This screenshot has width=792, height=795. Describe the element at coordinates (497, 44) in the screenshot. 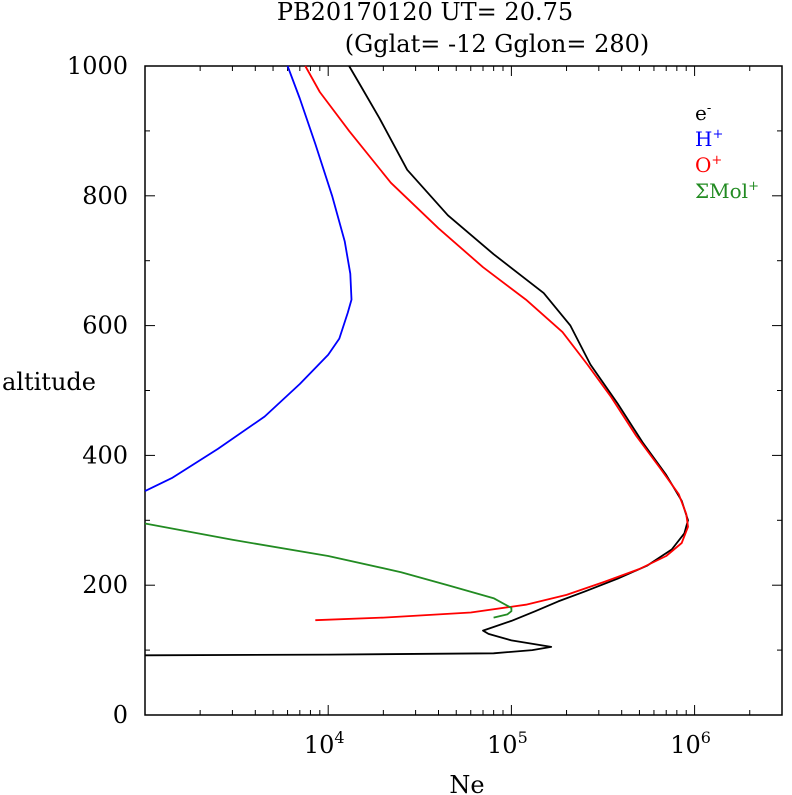

I see `chart-title-line2: (Gglat= -12 Gglon= 280)` at that location.